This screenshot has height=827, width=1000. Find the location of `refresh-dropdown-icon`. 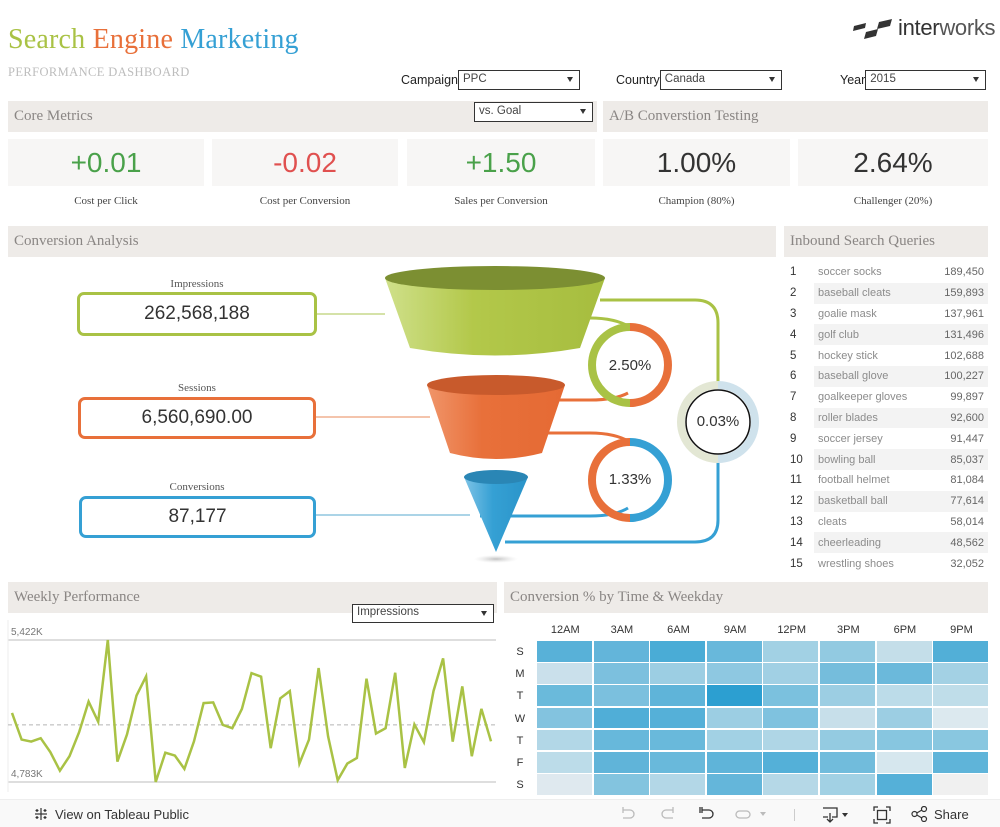

refresh-dropdown-icon is located at coordinates (752, 814).